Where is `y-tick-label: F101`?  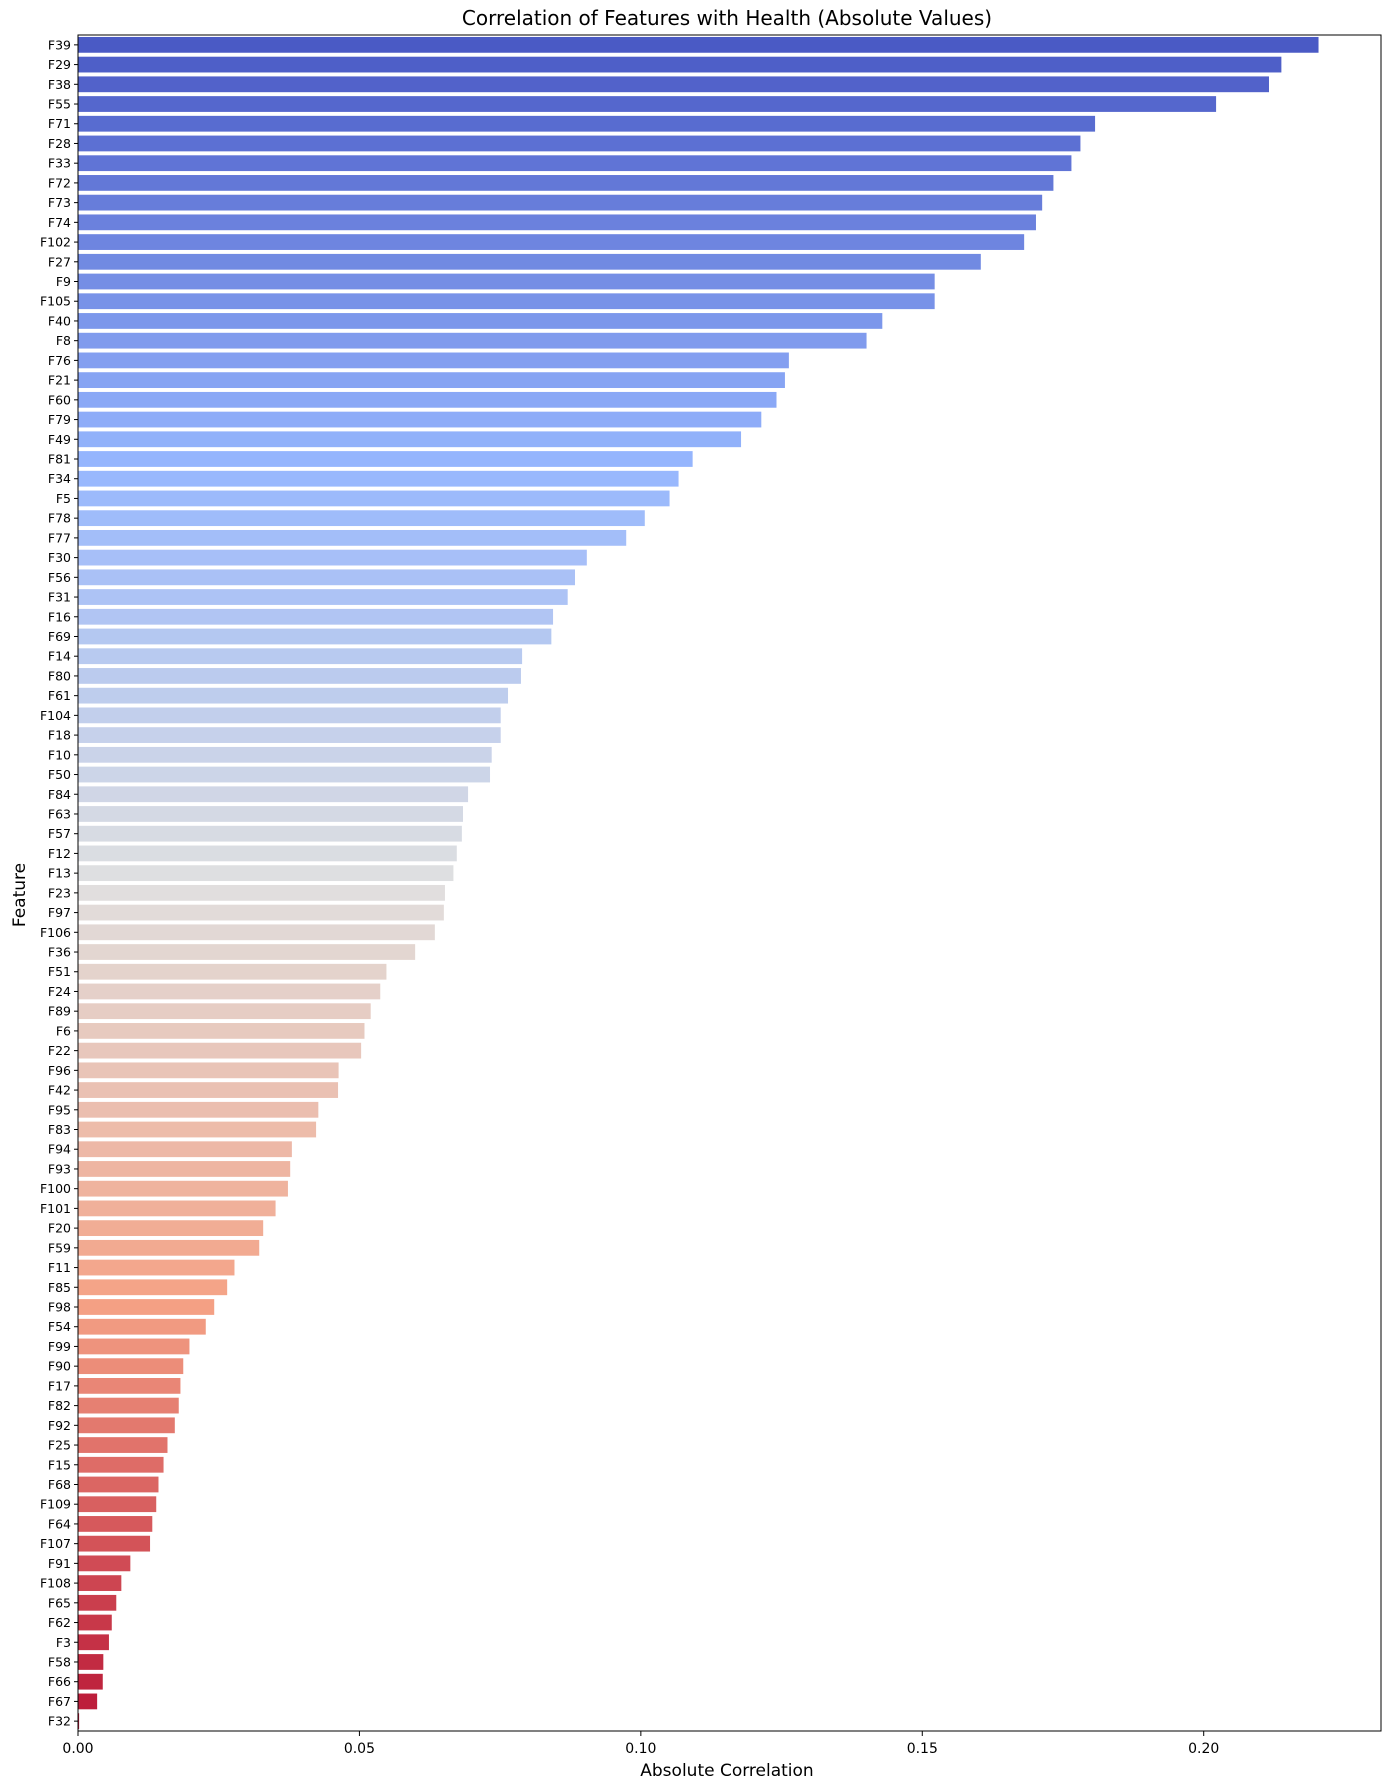
y-tick-label: F101 is located at coordinates (55, 1208).